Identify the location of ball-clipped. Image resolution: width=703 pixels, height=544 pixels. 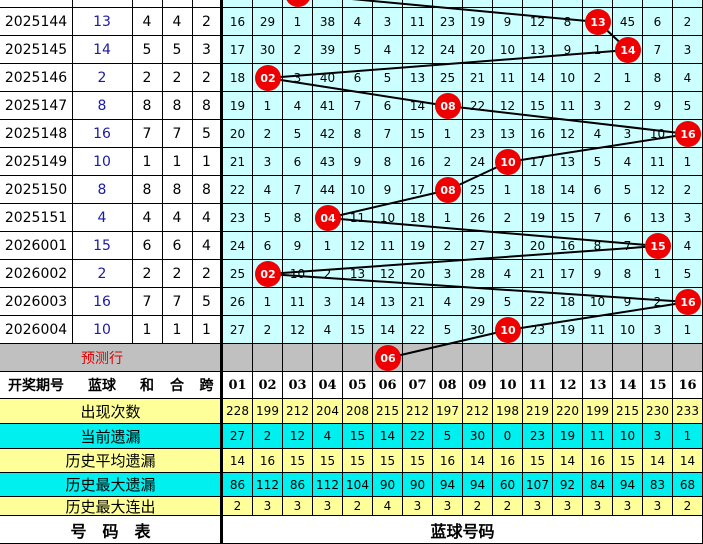
(298, 3).